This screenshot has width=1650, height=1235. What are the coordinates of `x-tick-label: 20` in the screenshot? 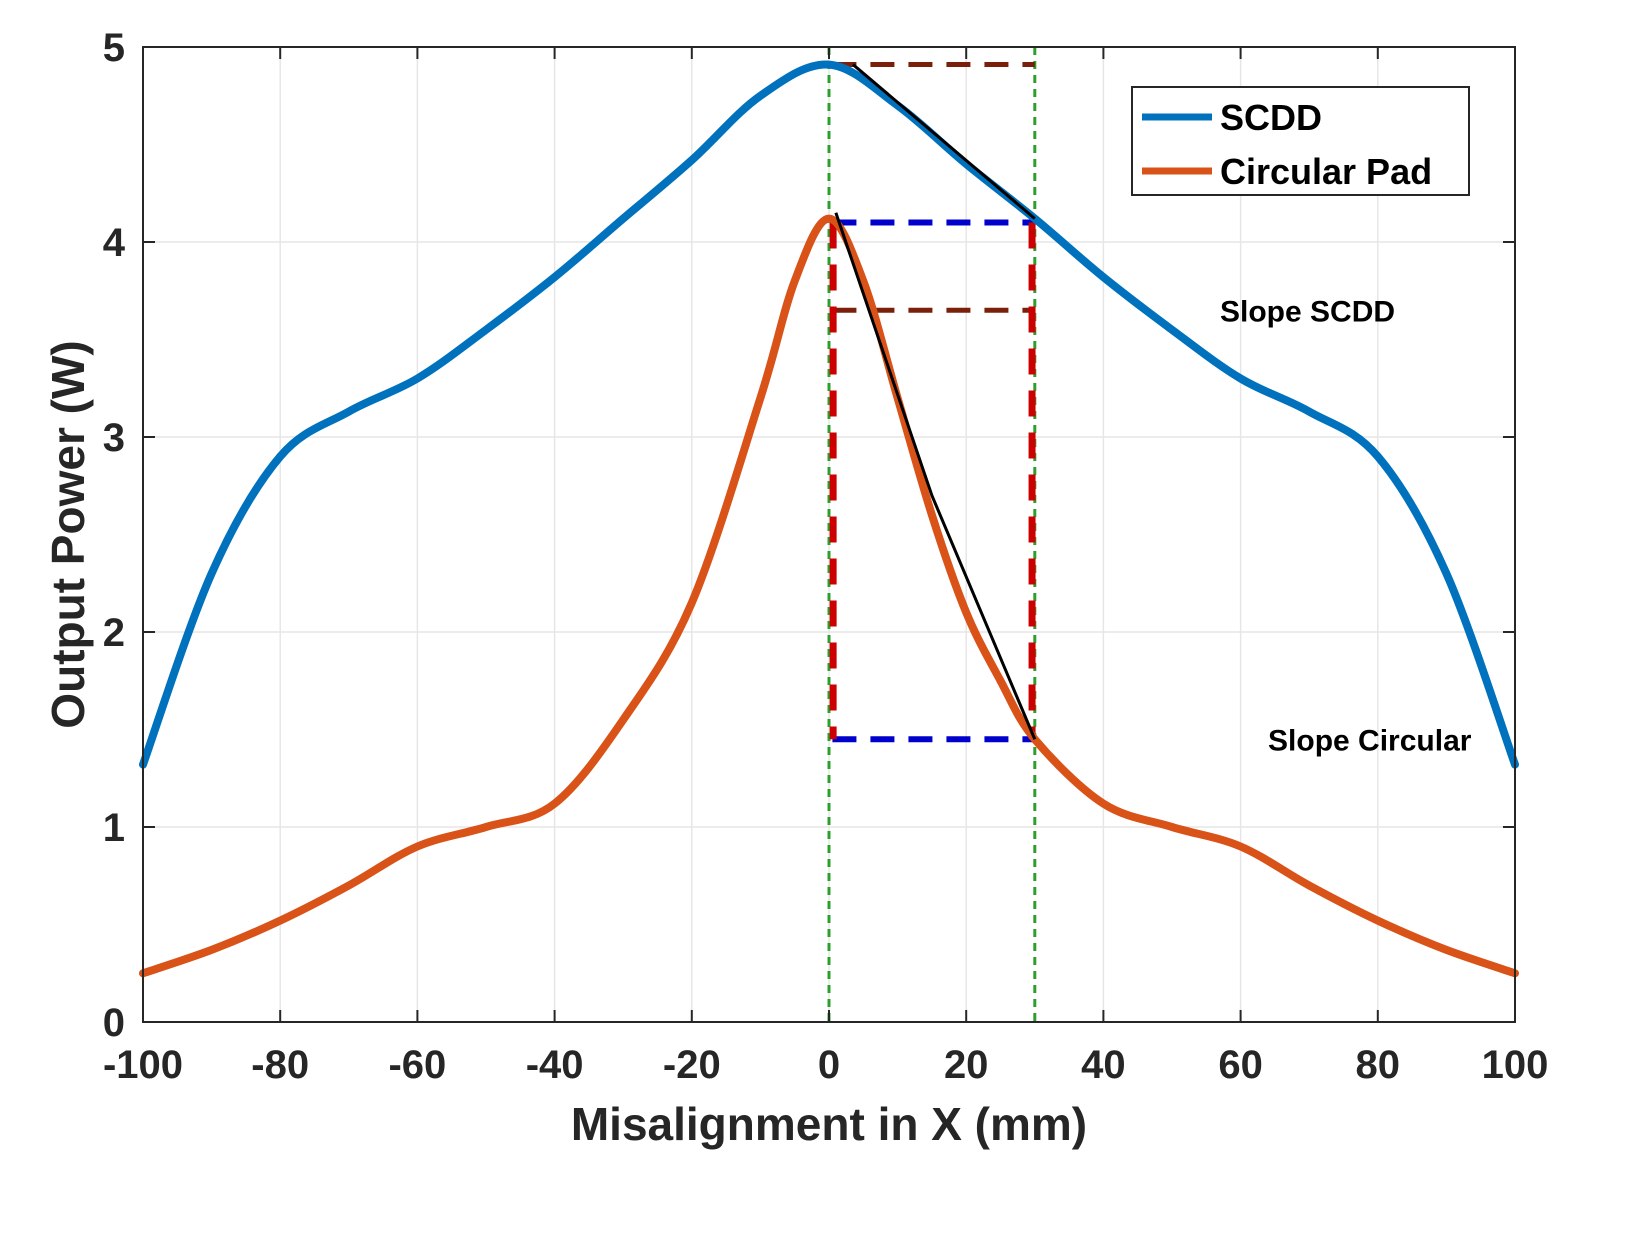 It's located at (966, 1065).